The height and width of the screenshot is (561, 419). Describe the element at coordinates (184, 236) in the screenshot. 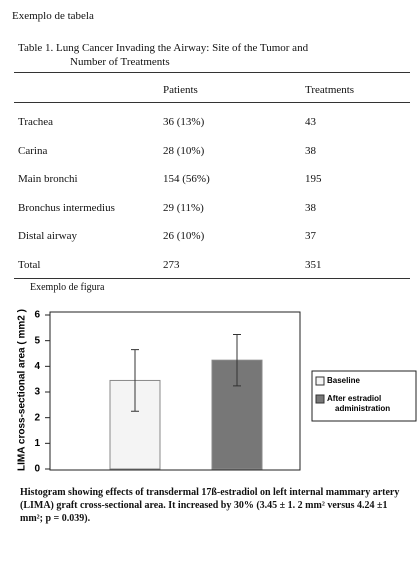

I see `table-cell: 26 (10%)` at that location.